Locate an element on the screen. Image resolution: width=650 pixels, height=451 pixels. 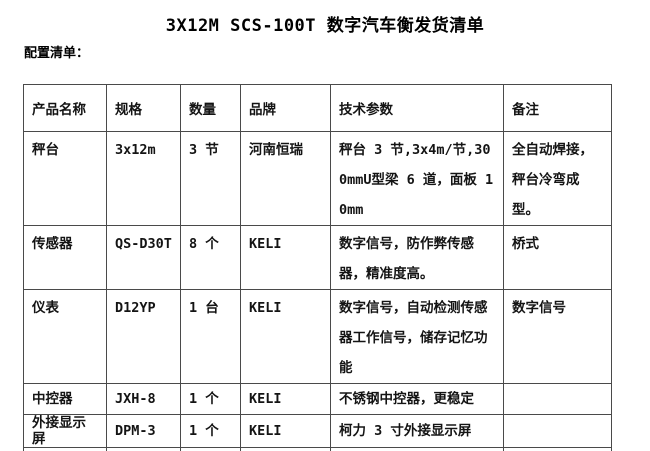
cell-brand: 河南恒瑞 is located at coordinates (285, 178).